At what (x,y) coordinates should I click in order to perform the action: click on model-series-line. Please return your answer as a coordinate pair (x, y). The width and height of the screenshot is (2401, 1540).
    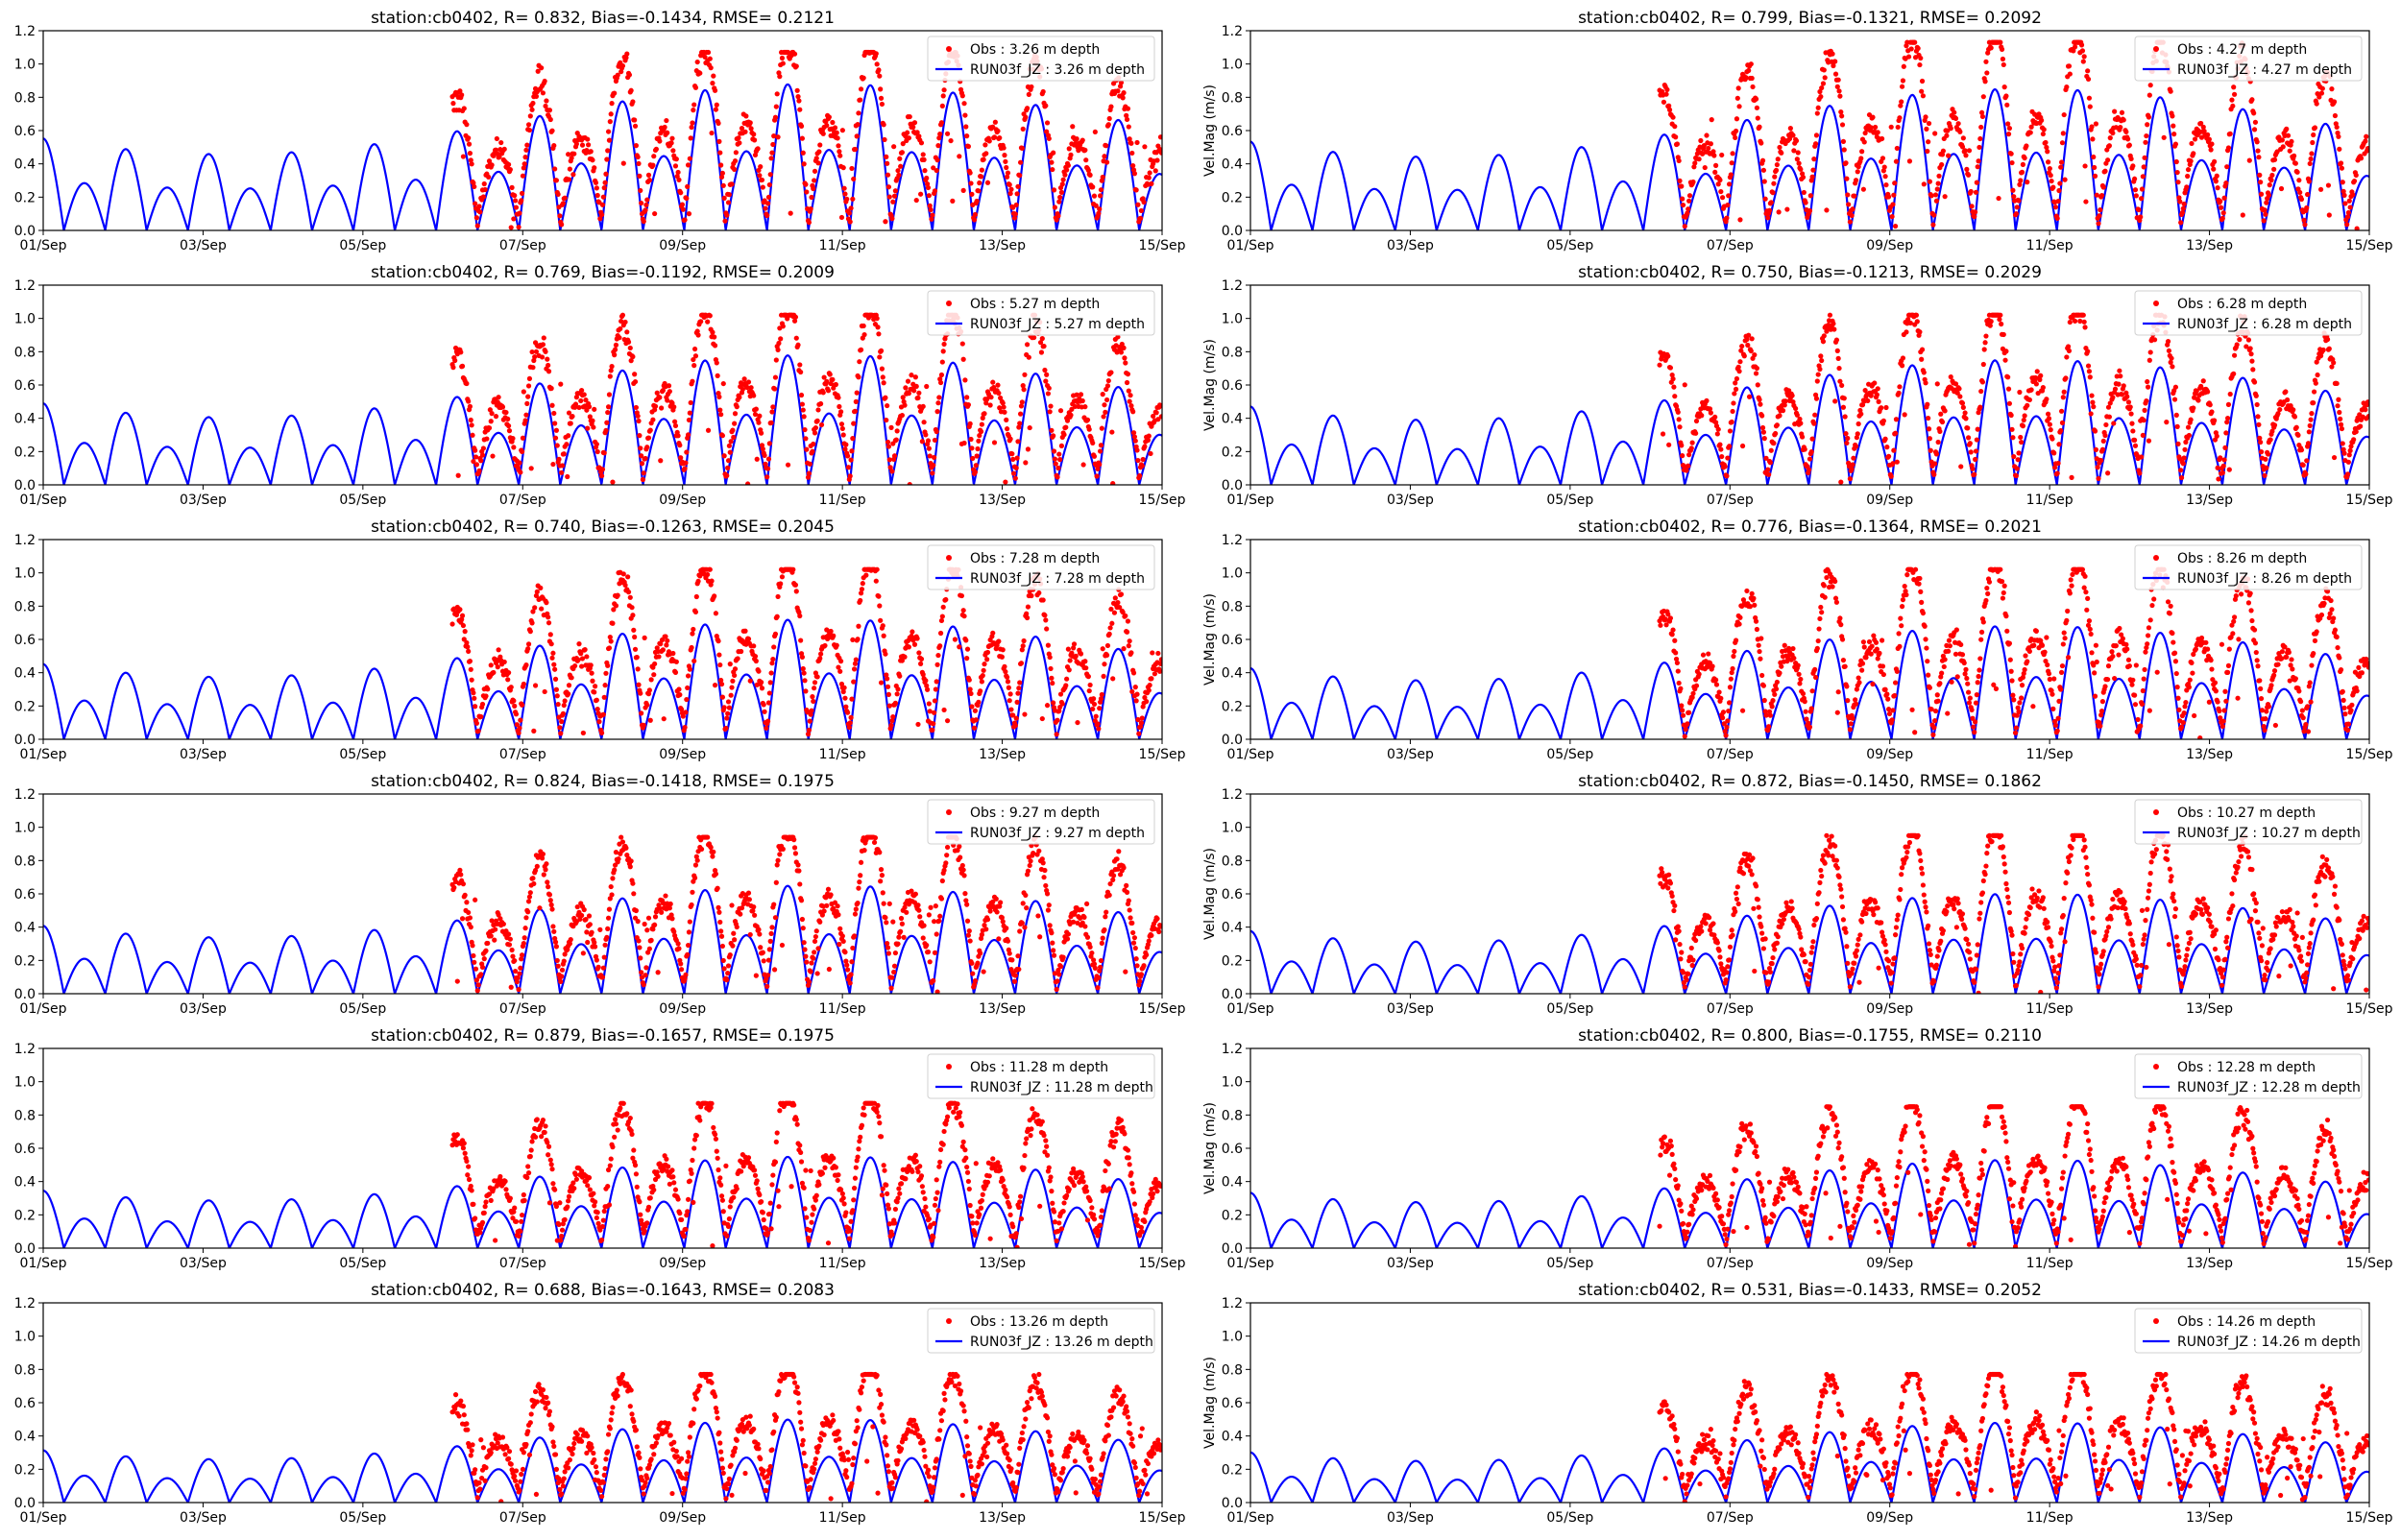
    Looking at the image, I should click on (1809, 423).